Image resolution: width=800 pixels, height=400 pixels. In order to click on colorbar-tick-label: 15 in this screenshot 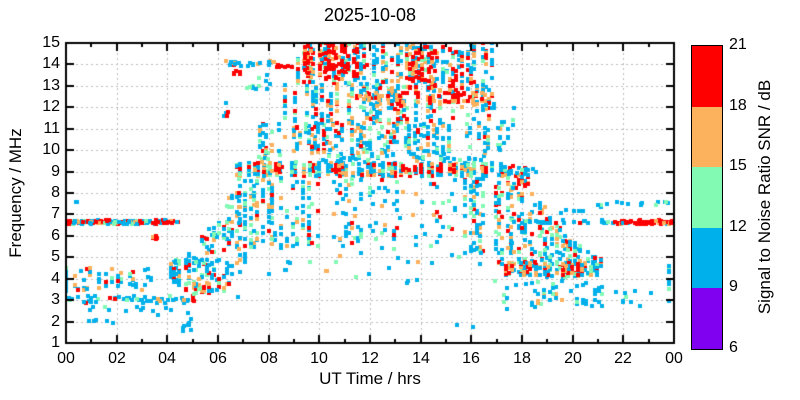, I will do `click(738, 165)`.